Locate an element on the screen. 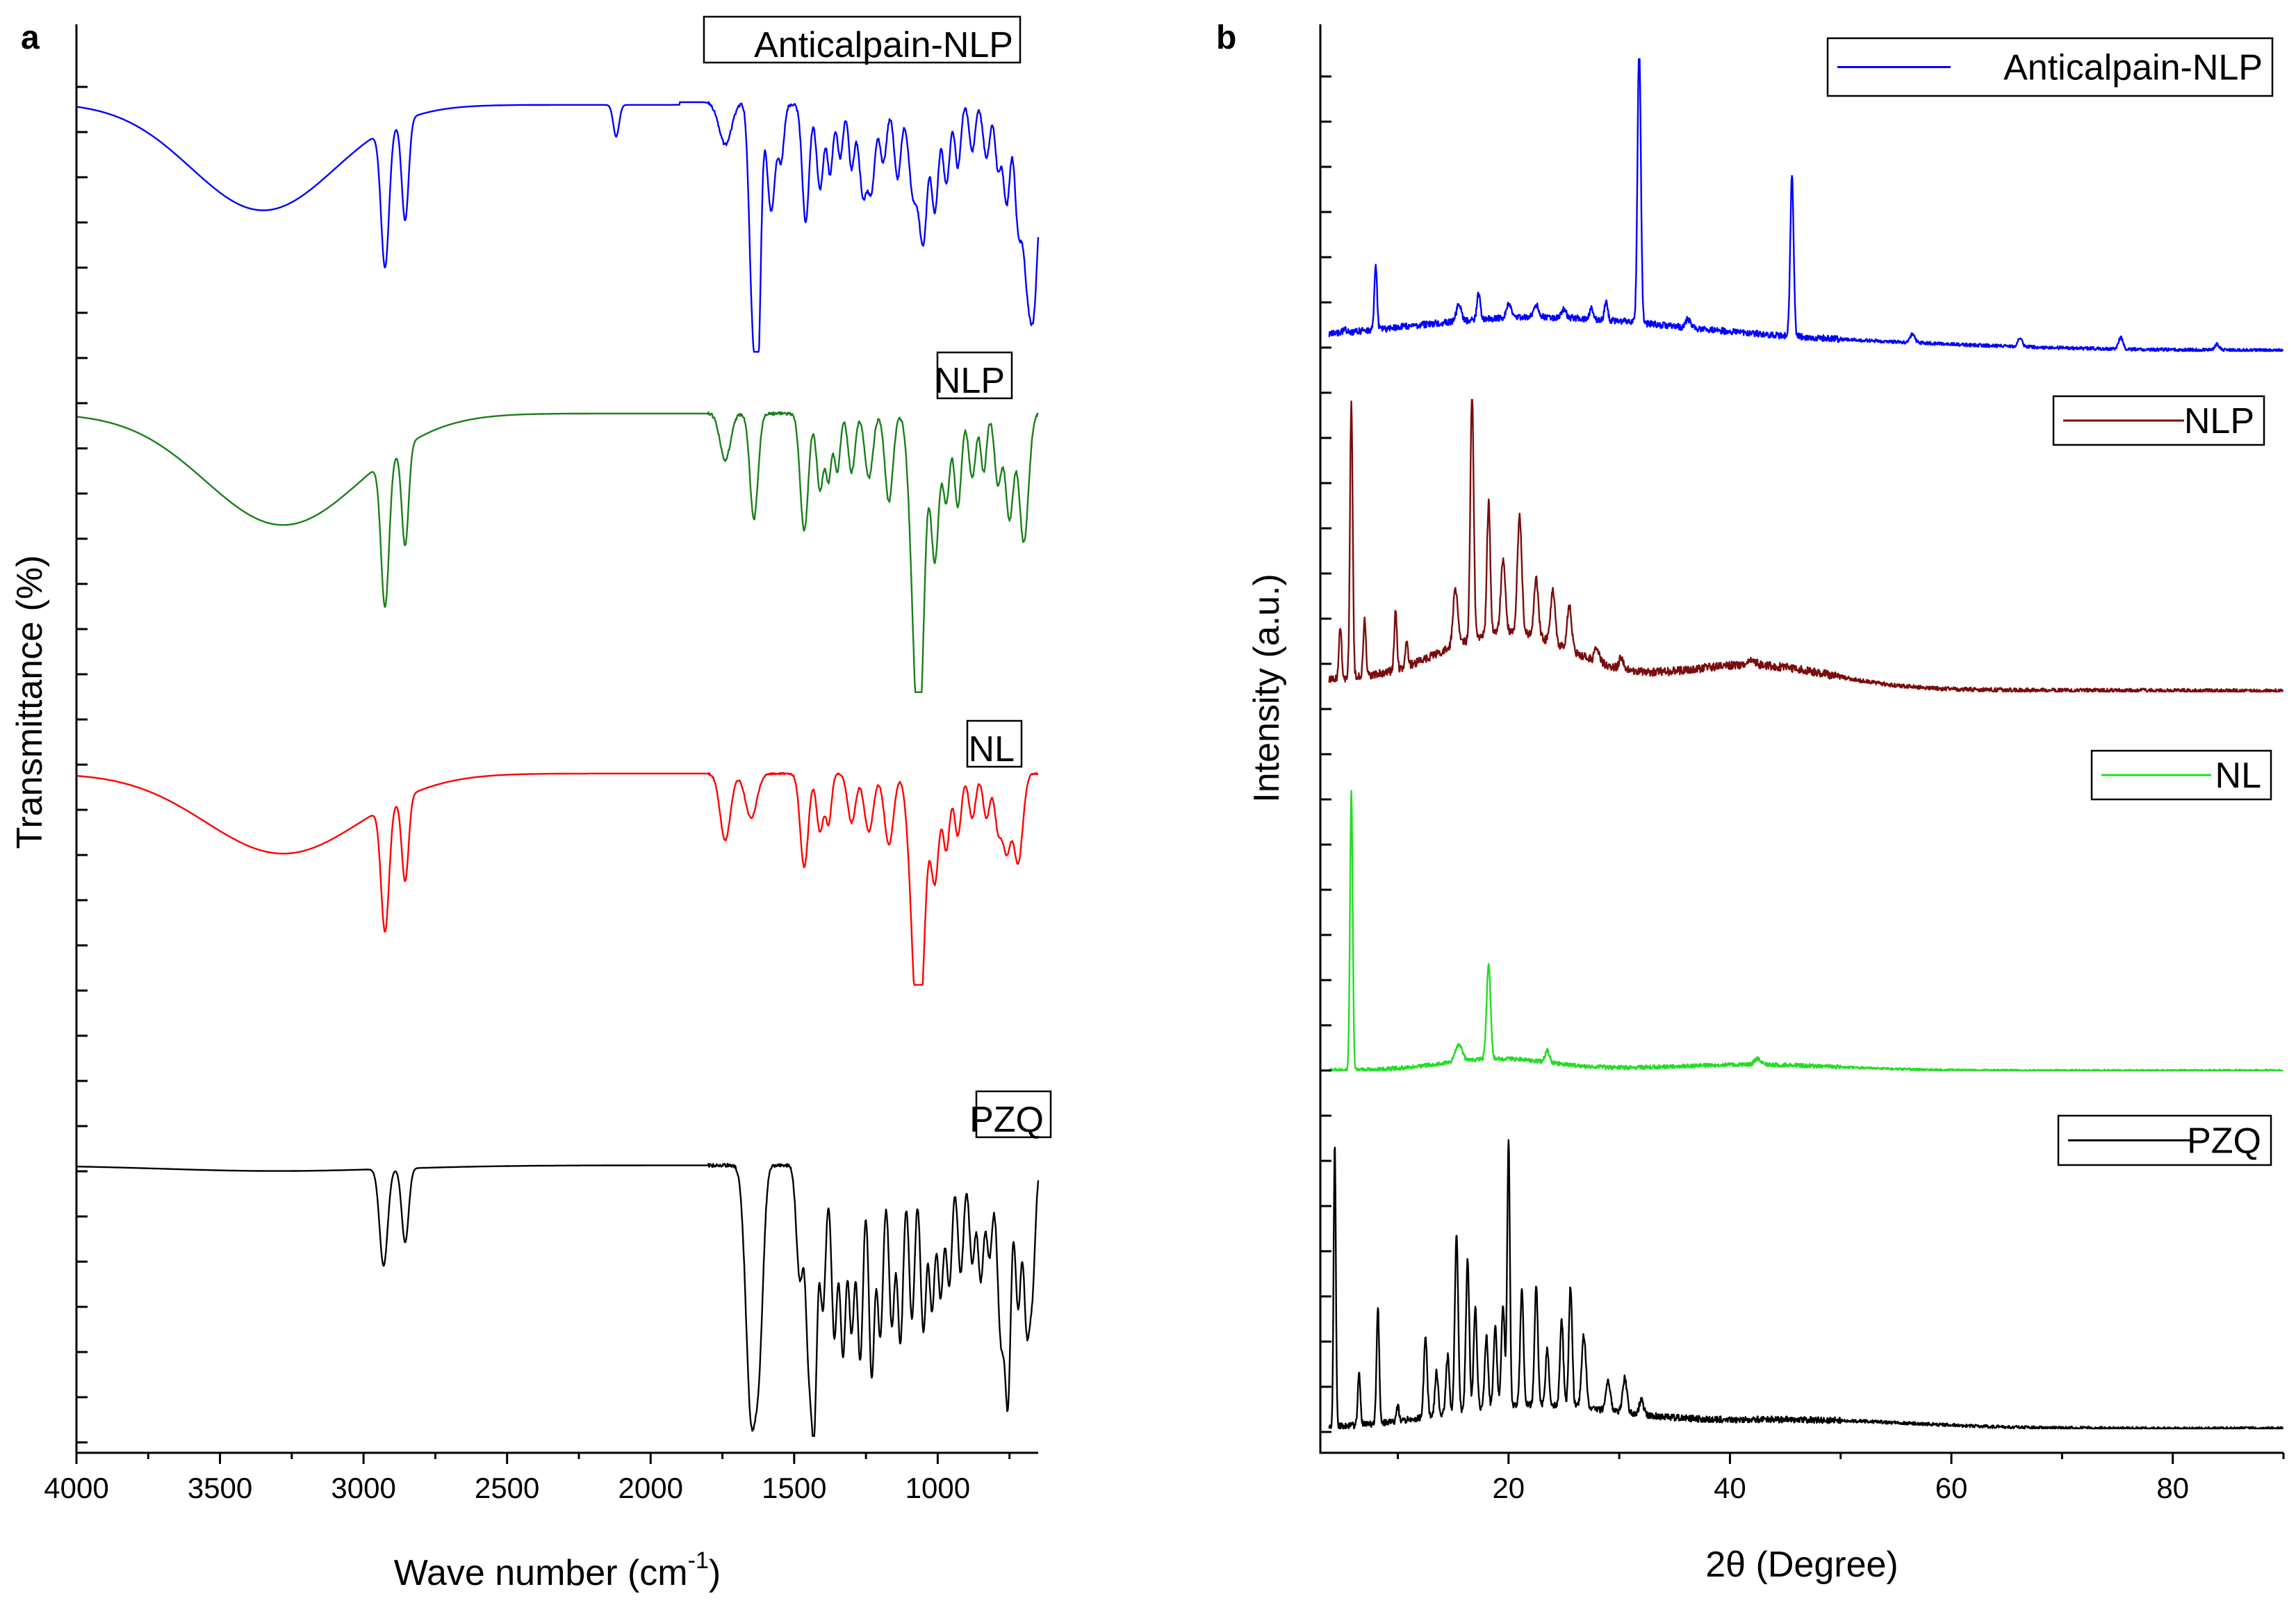 This screenshot has height=1612, width=2296. xrd-x-axis-label: 2θ (Degree) is located at coordinates (1802, 1565).